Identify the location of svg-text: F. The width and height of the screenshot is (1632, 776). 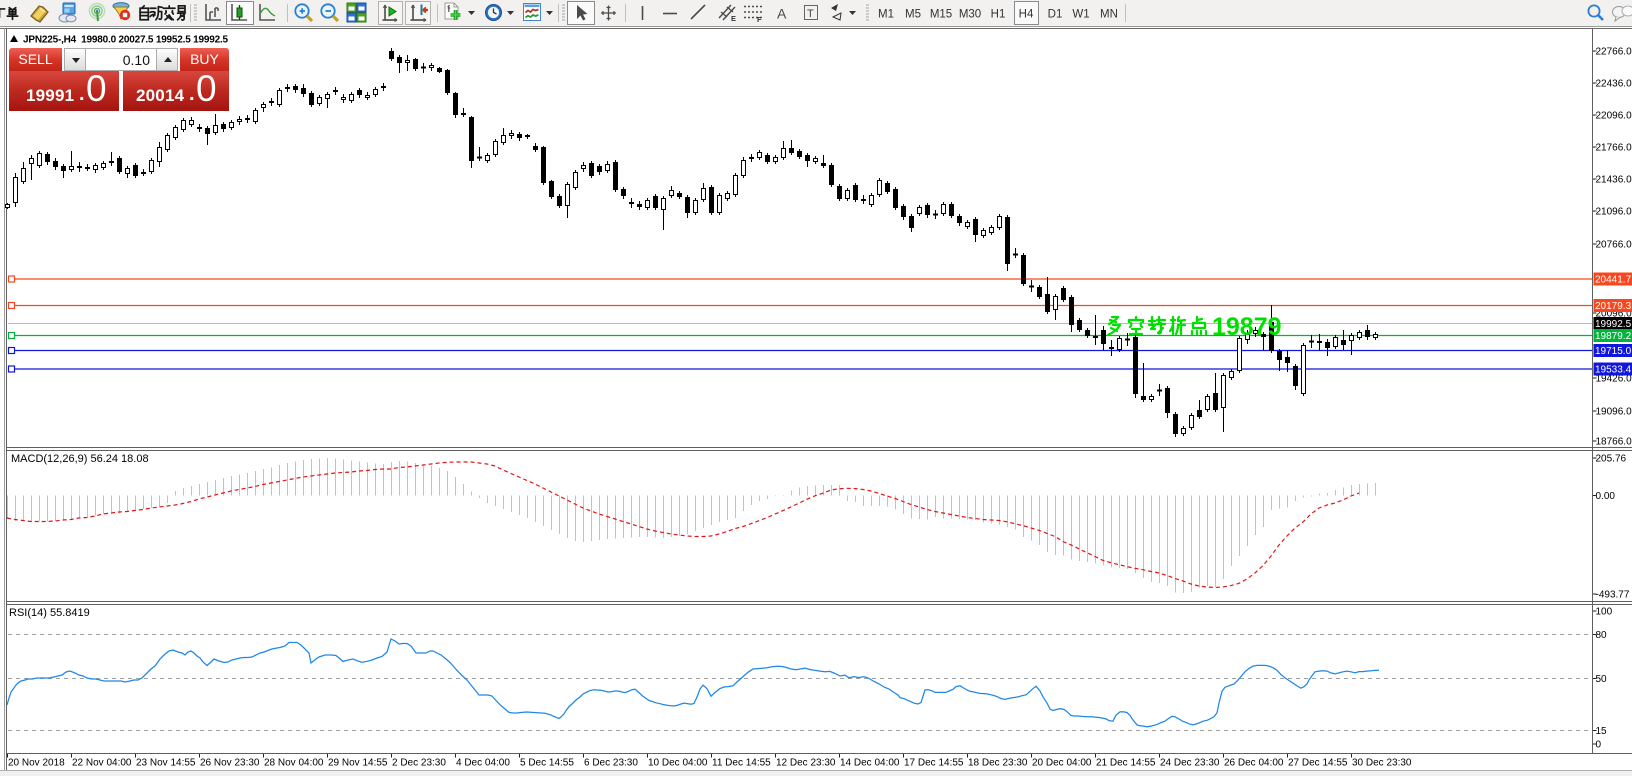
(759, 19).